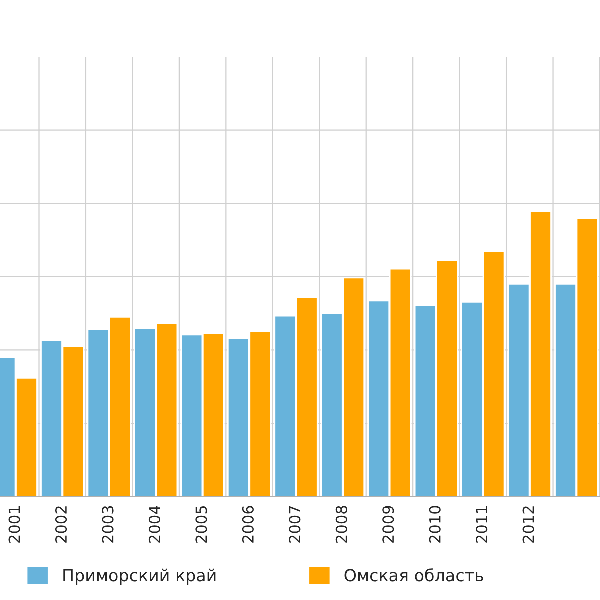 The width and height of the screenshot is (600, 600). I want to click on x-tick-label: 2007, so click(295, 524).